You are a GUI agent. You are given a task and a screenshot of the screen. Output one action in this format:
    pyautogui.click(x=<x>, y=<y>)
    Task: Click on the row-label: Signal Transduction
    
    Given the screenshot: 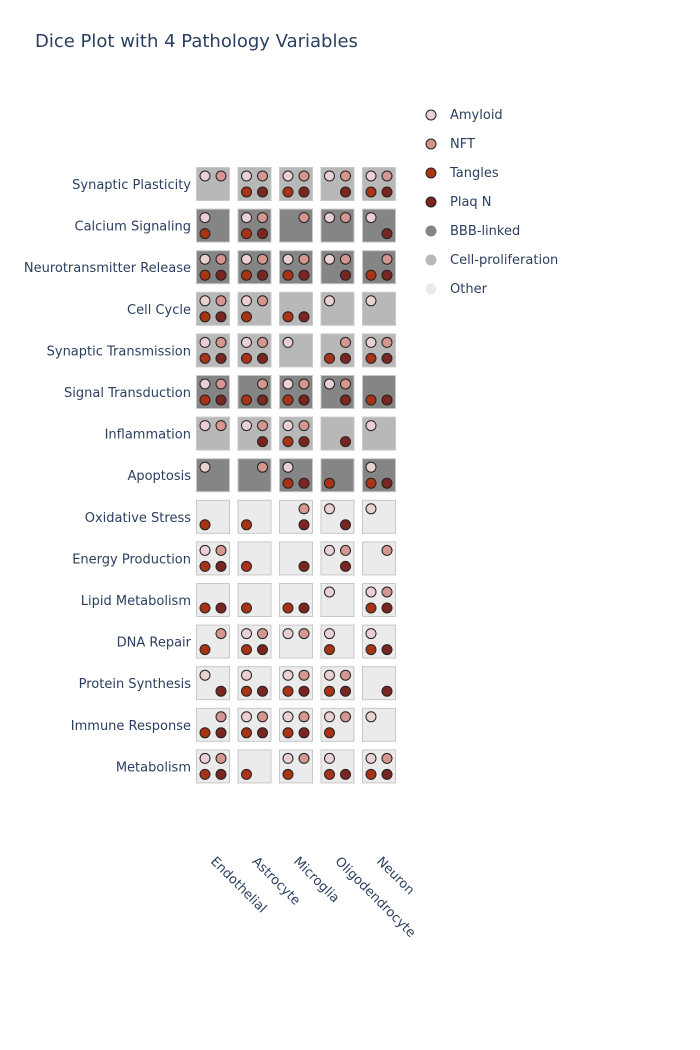 What is the action you would take?
    pyautogui.click(x=127, y=393)
    